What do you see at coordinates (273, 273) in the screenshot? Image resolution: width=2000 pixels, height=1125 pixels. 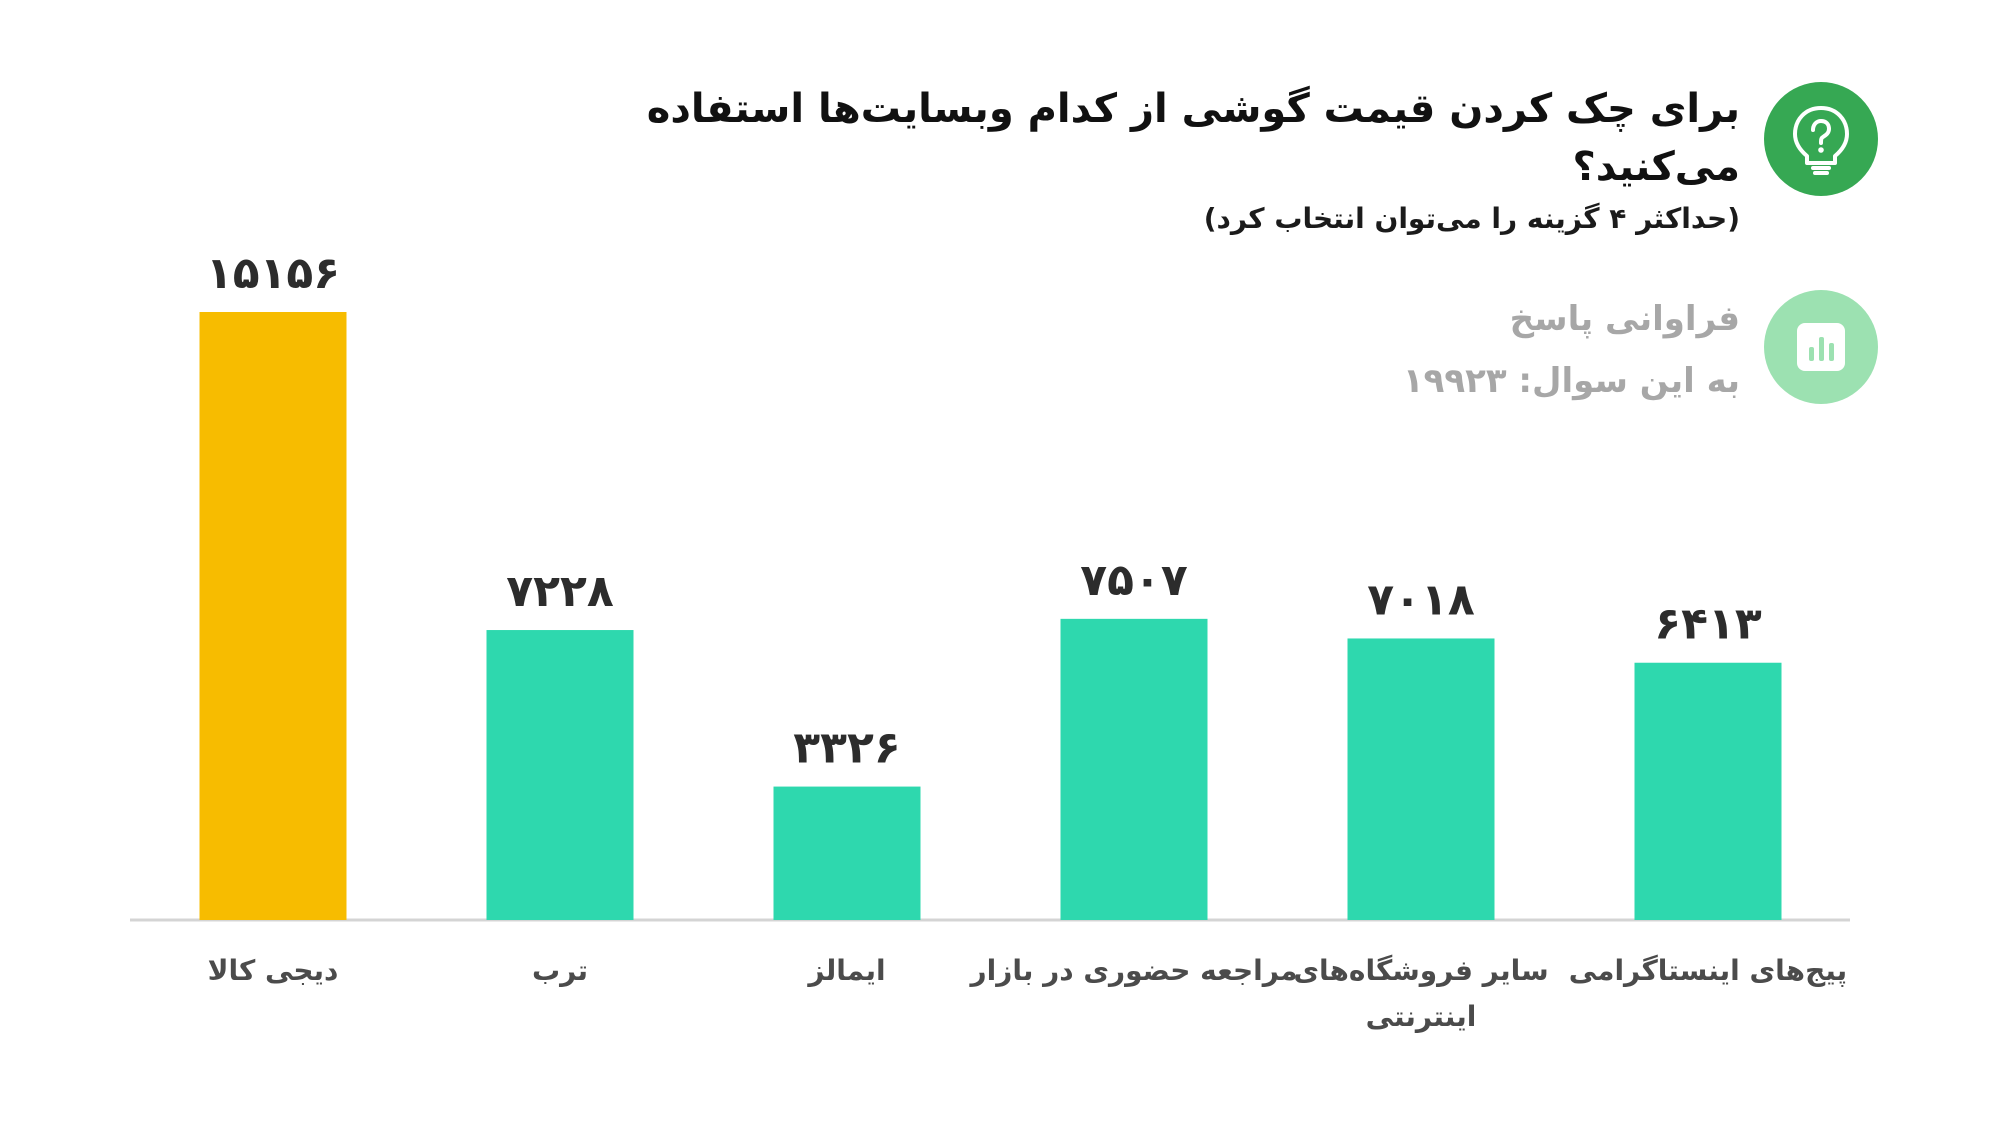 I see `bar-value-label: ۱۵۱۵۶` at bounding box center [273, 273].